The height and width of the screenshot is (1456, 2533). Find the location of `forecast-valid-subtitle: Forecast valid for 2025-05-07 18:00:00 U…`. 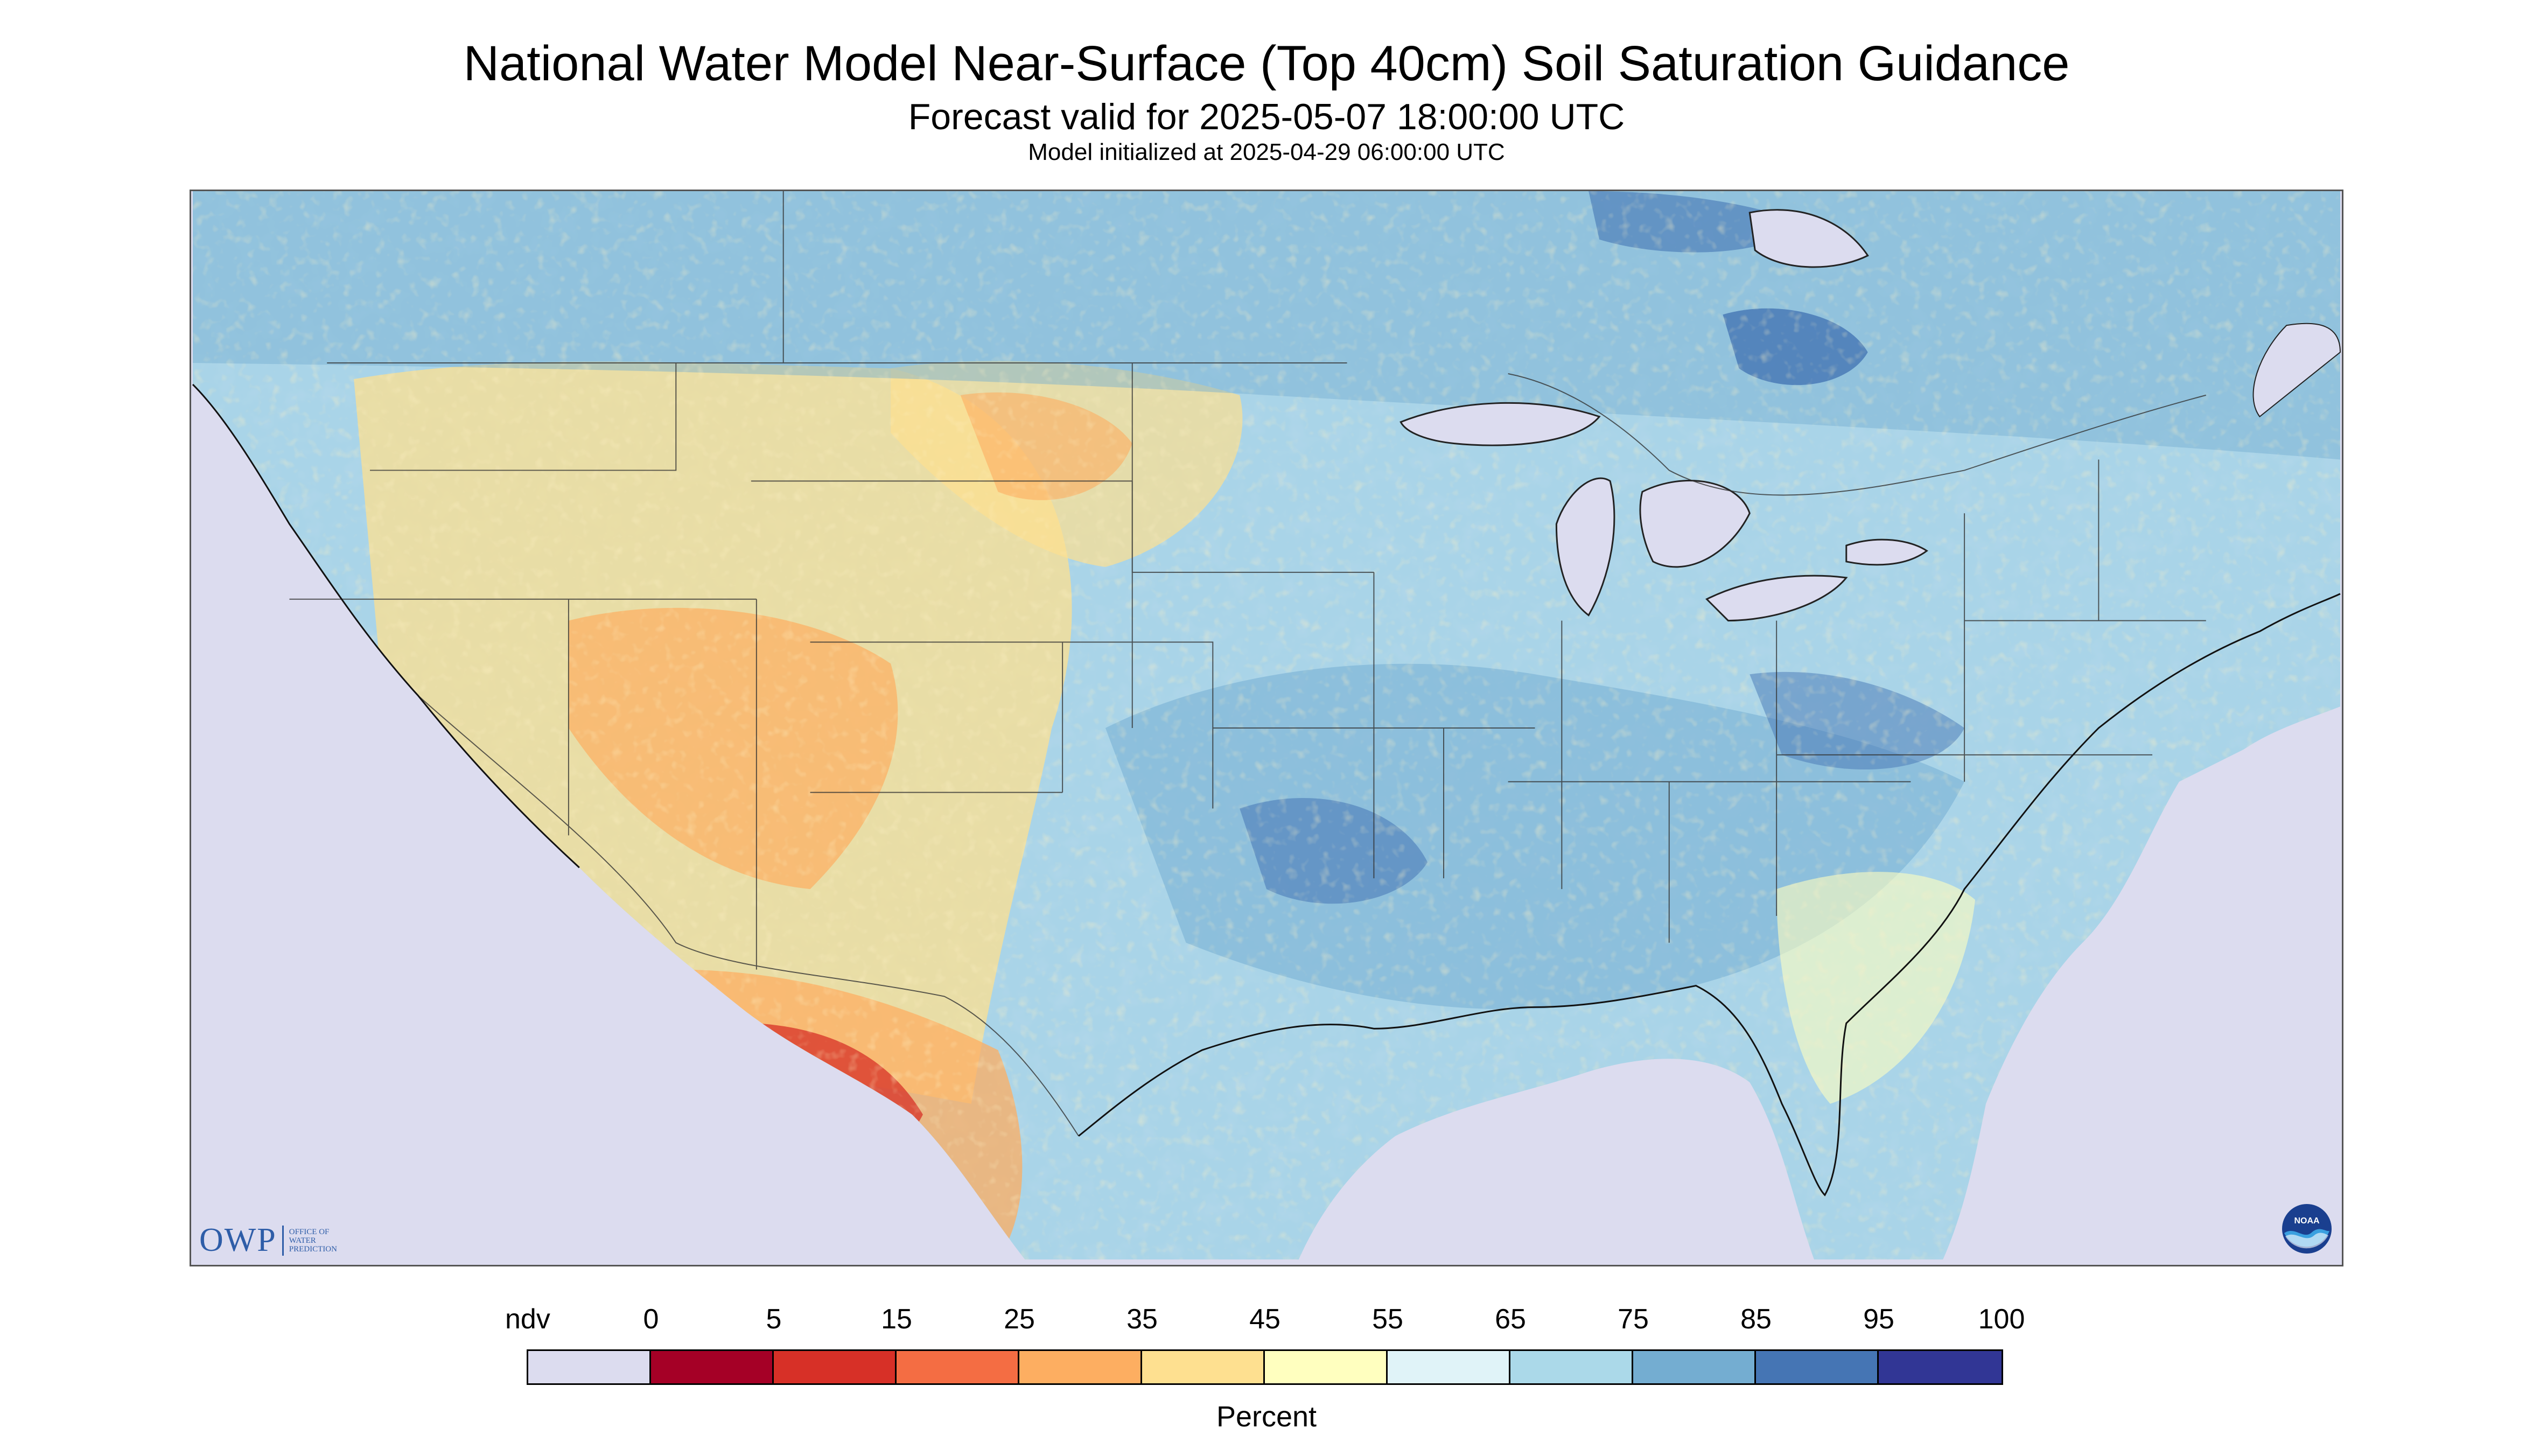

forecast-valid-subtitle: Forecast valid for 2025-05-07 18:00:00 U… is located at coordinates (1266, 116).